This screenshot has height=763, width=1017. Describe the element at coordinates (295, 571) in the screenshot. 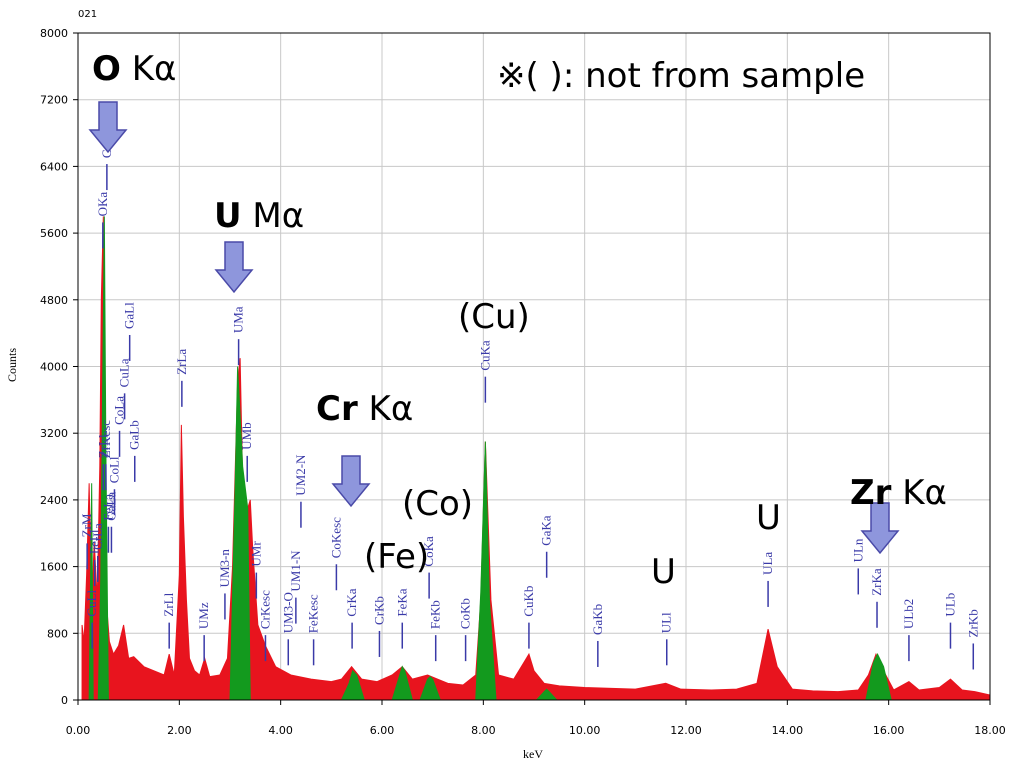

I see `peak-marker-label: UM1-N` at that location.